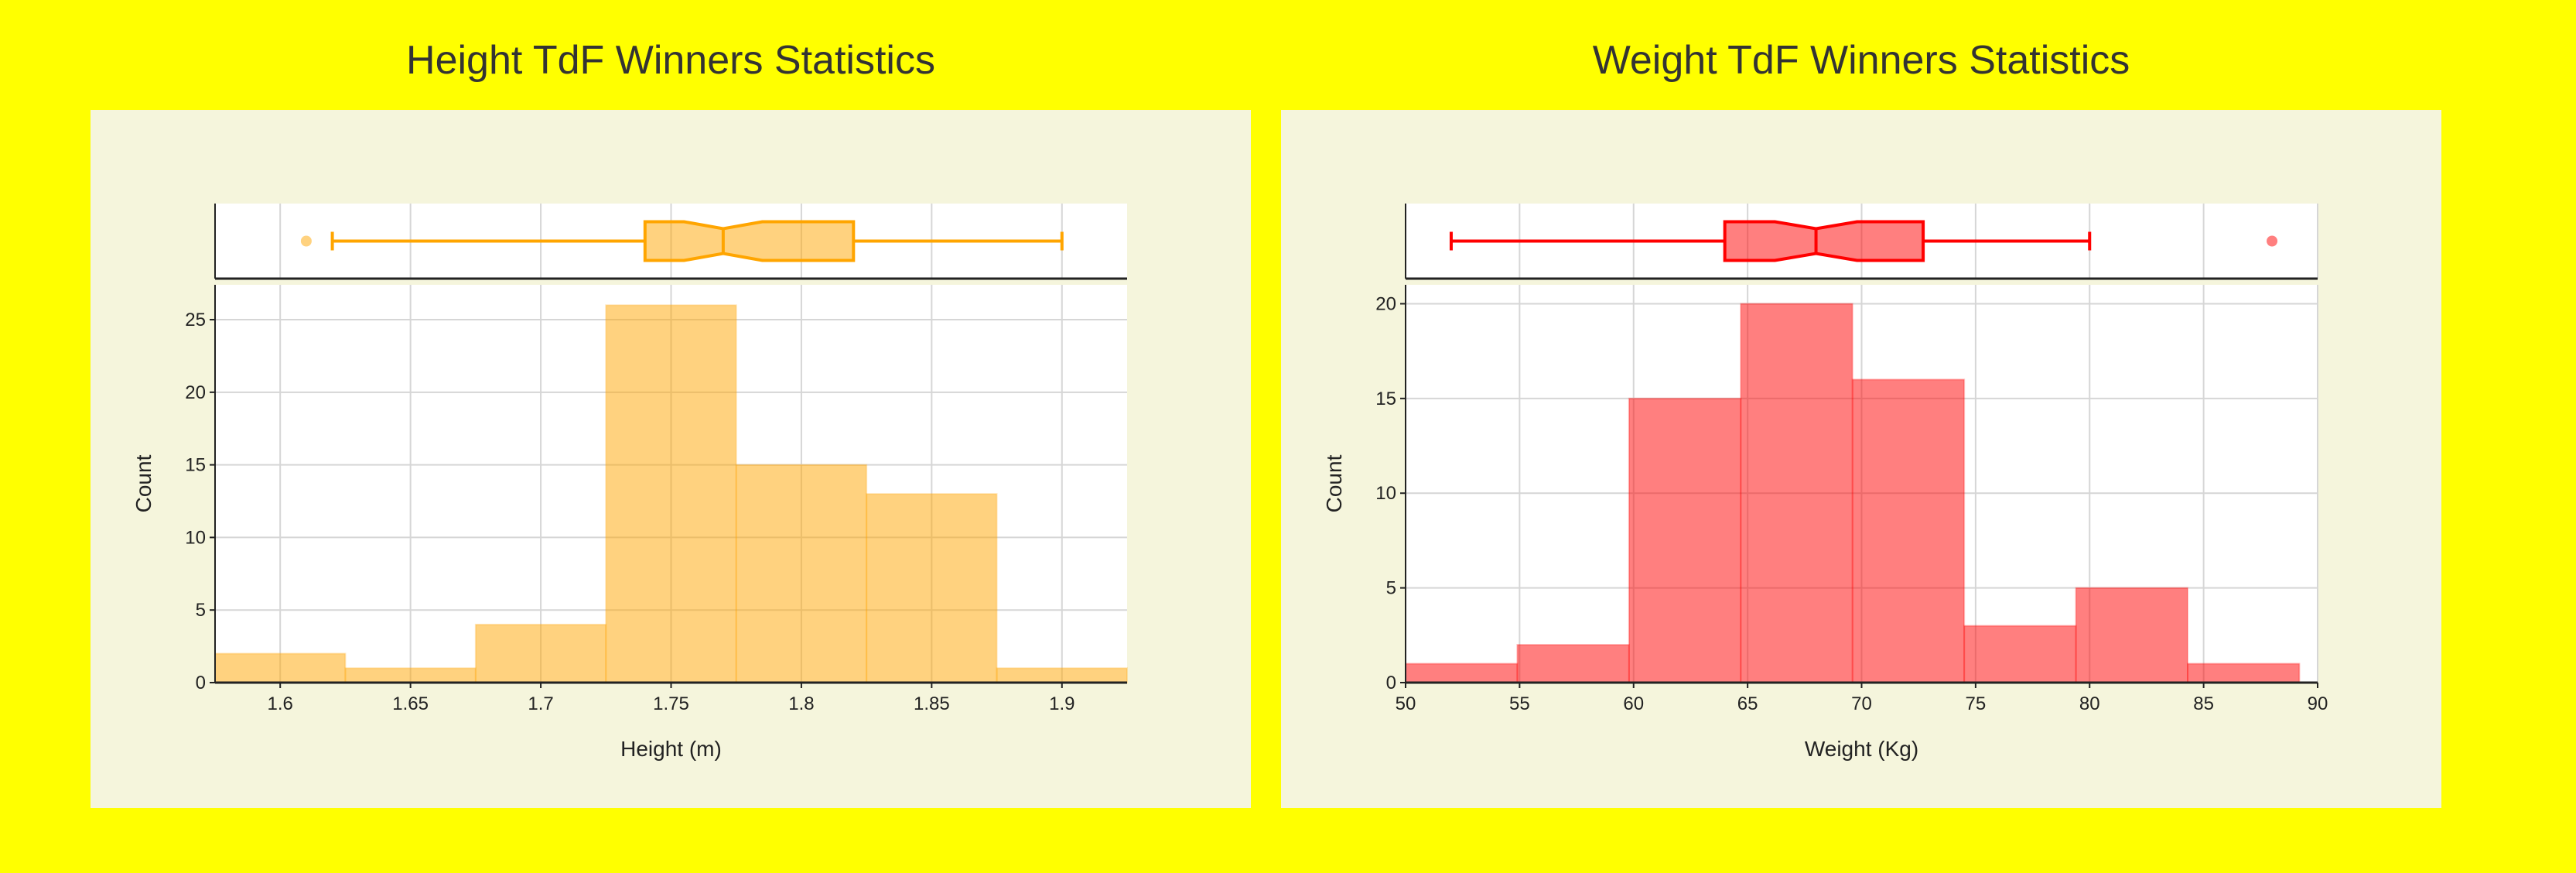 The image size is (2576, 873). Describe the element at coordinates (1406, 703) in the screenshot. I see `x-tick-label: 50` at that location.